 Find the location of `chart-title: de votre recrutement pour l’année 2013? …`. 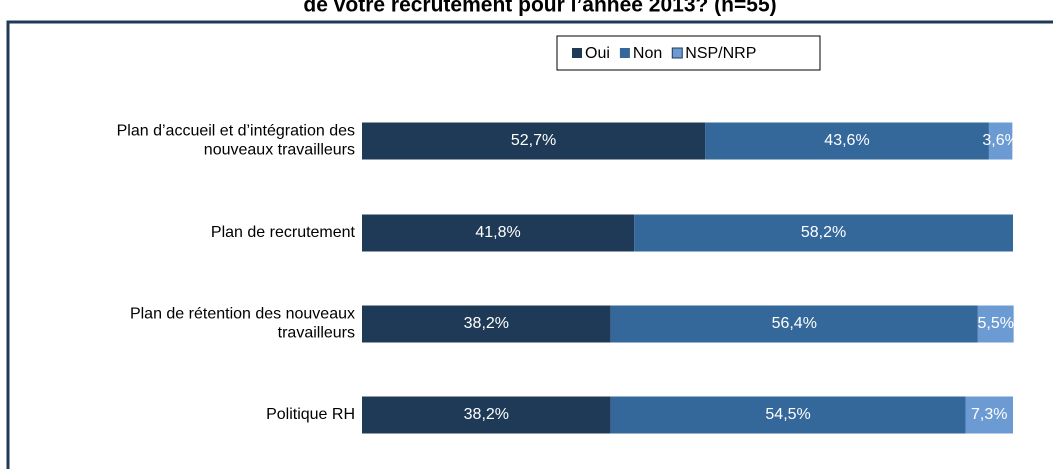

chart-title: de votre recrutement pour l’année 2013? … is located at coordinates (539, 8).